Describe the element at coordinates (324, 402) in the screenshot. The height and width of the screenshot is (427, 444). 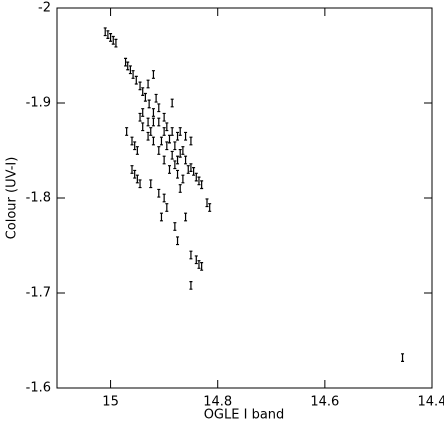
I see `x-tick-label: 14.6` at that location.